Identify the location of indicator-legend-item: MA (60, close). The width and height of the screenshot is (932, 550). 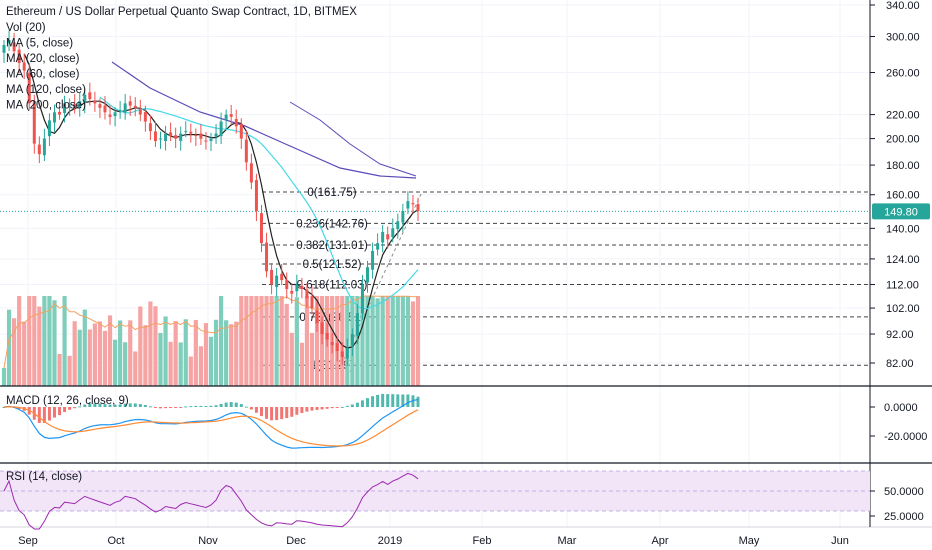
(43, 75).